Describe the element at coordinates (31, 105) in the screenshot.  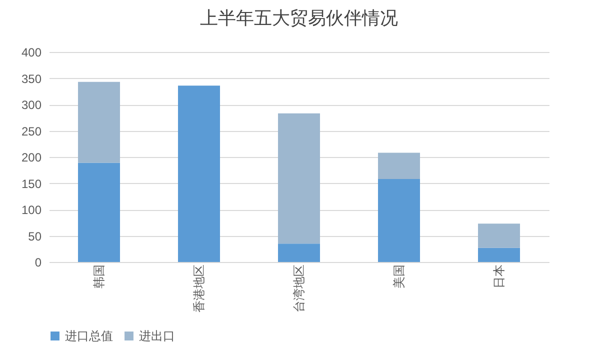
I see `y-tick-label: 300` at that location.